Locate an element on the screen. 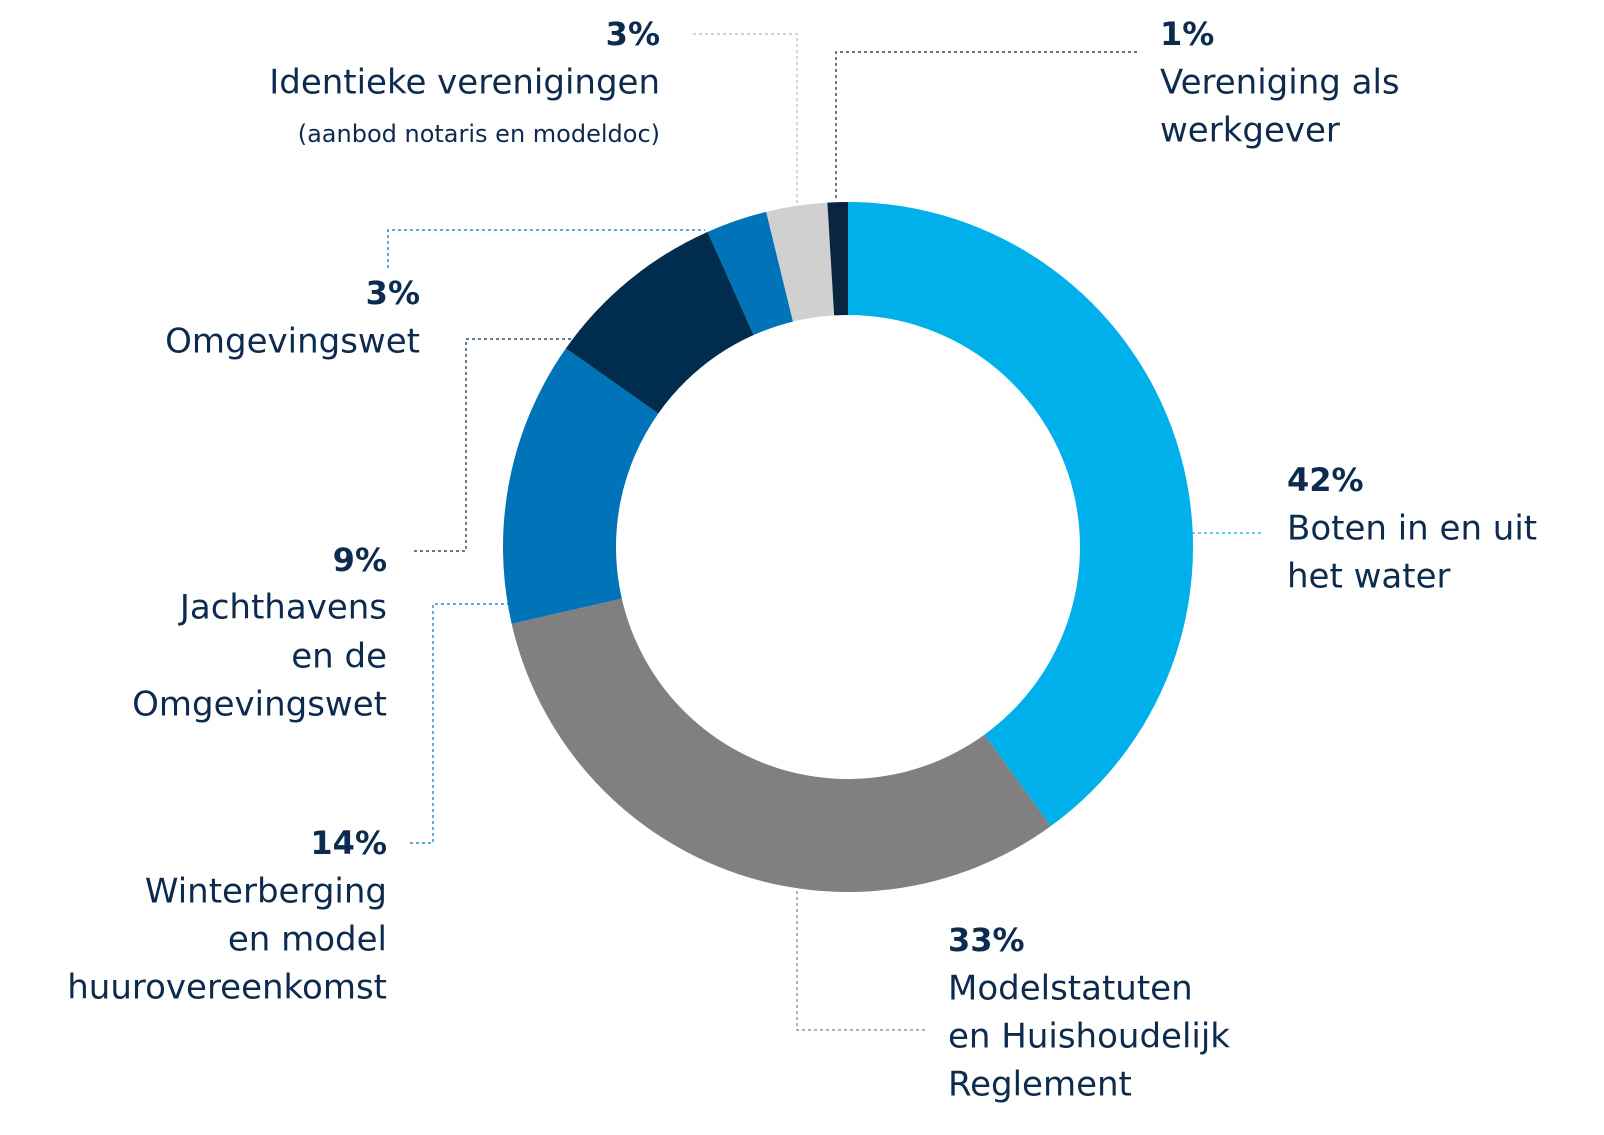 The width and height of the screenshot is (1604, 1135). slice-label: Vereniging als is located at coordinates (1280, 83).